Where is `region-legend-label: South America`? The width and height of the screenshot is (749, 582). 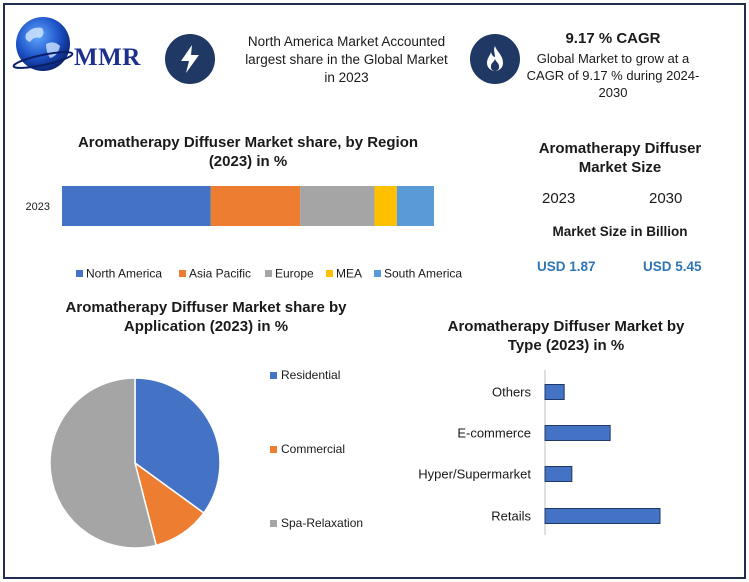 region-legend-label: South America is located at coordinates (423, 274).